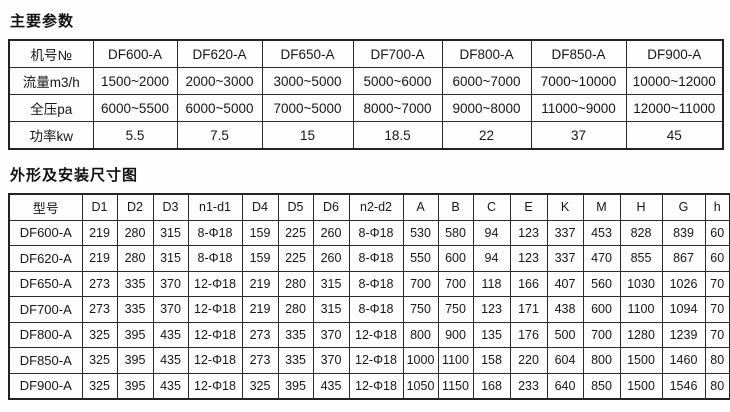  I want to click on value-cell: 1500~2000, so click(135, 81).